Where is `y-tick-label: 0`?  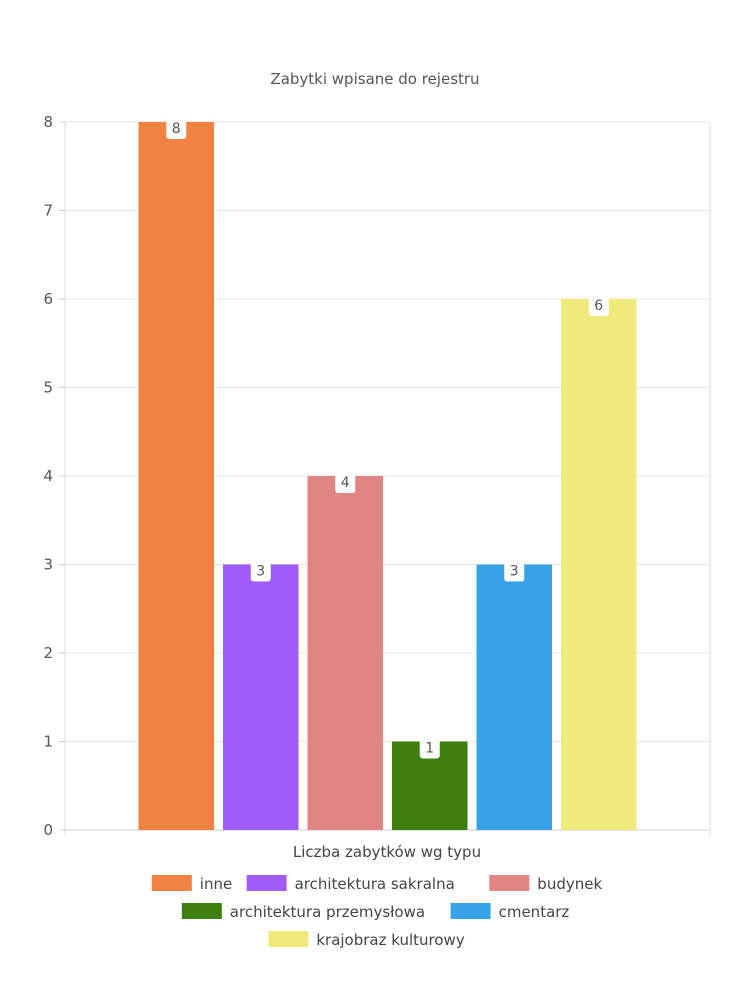
y-tick-label: 0 is located at coordinates (48, 830).